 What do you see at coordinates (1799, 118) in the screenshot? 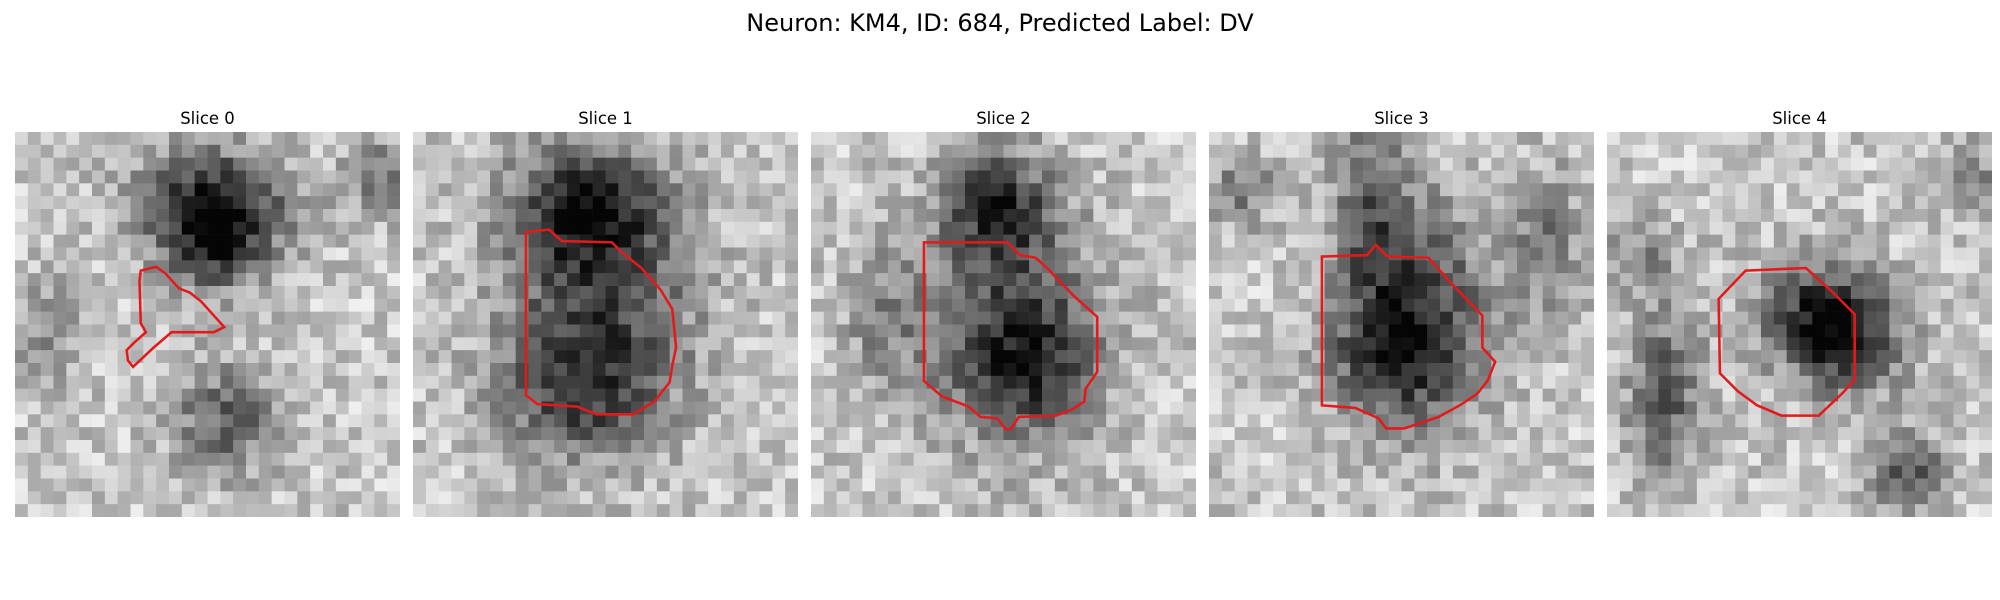
I see `slice-title: Slice 4` at bounding box center [1799, 118].